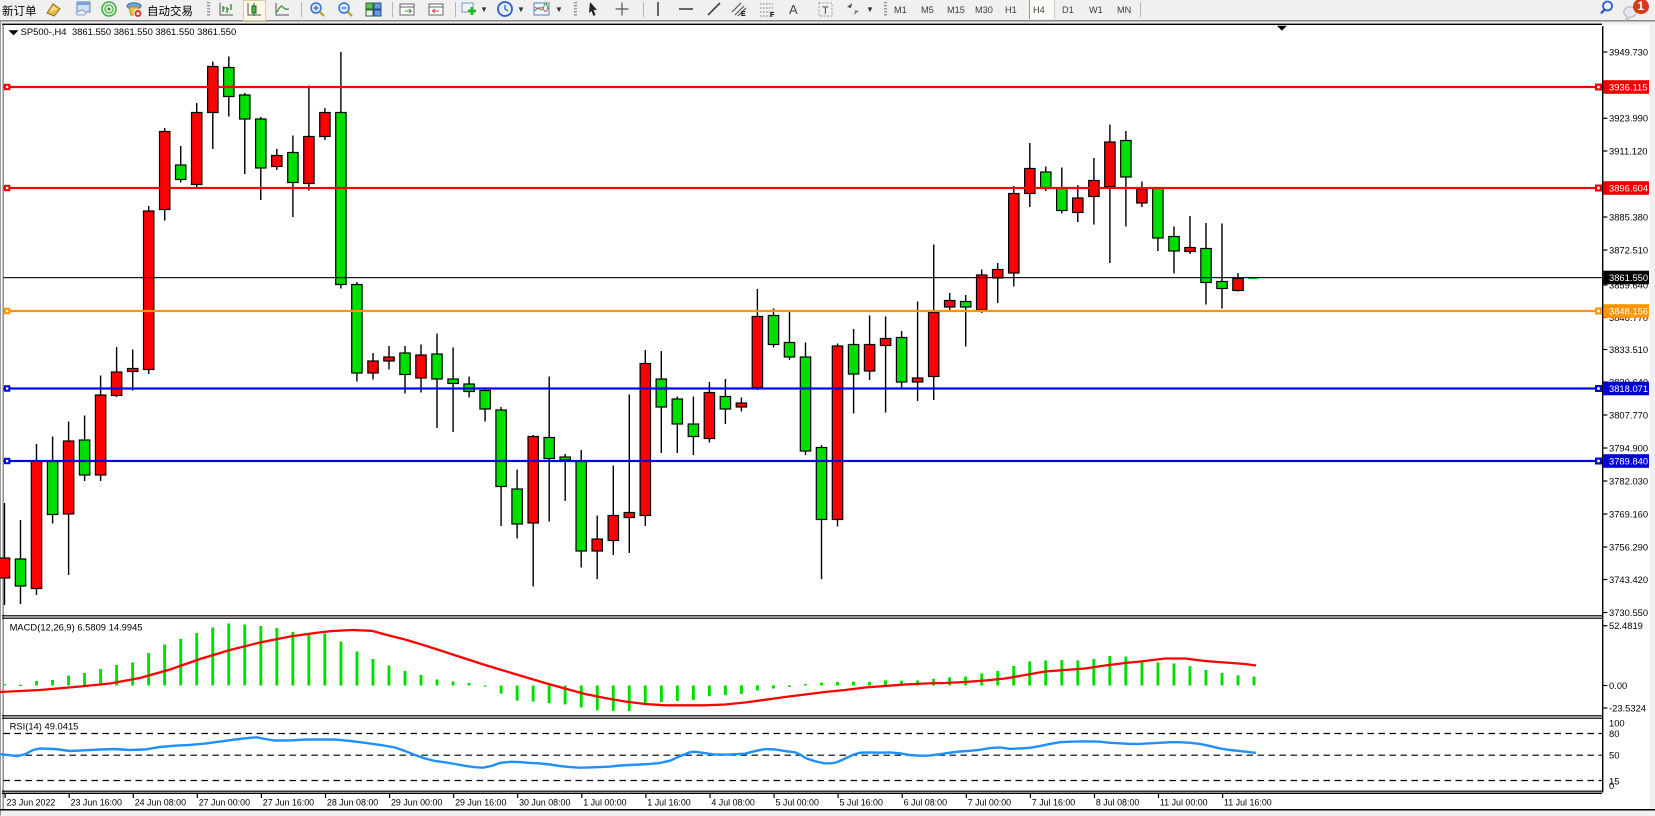 The width and height of the screenshot is (1655, 816). Describe the element at coordinates (96, 803) in the screenshot. I see `svg-text: 23 Jun 16:00` at that location.